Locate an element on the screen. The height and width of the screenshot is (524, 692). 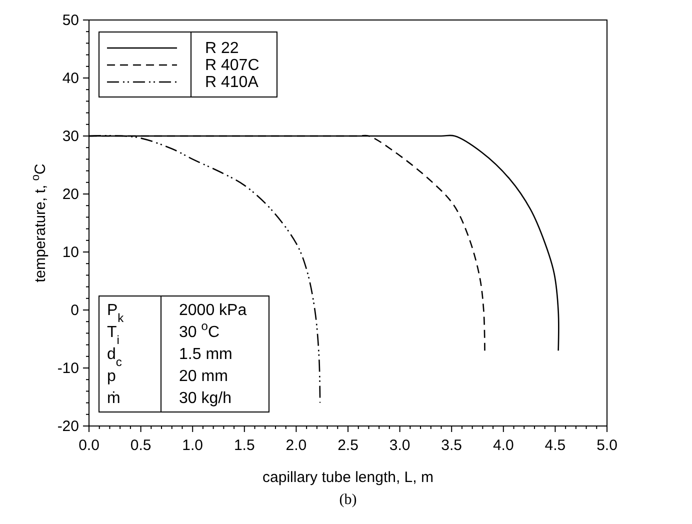
x-tick-label: 3.0 is located at coordinates (399, 445).